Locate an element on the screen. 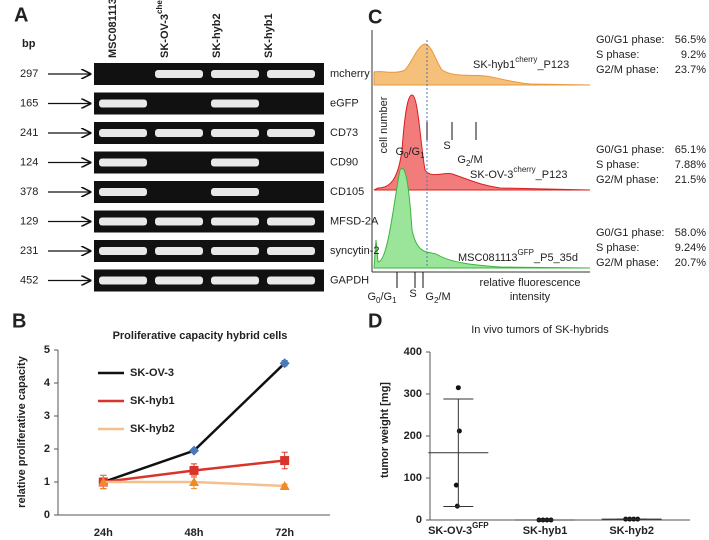 This screenshot has height=540, width=709. lane-label-part: SK-OV-3 is located at coordinates (165, 36).